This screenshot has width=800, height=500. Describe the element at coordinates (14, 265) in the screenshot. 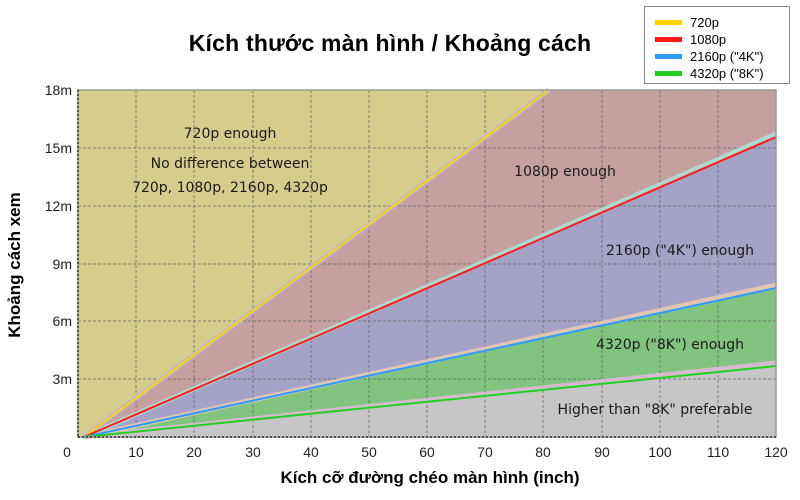

I see `y-axis-label: Khoảng cách xem` at that location.